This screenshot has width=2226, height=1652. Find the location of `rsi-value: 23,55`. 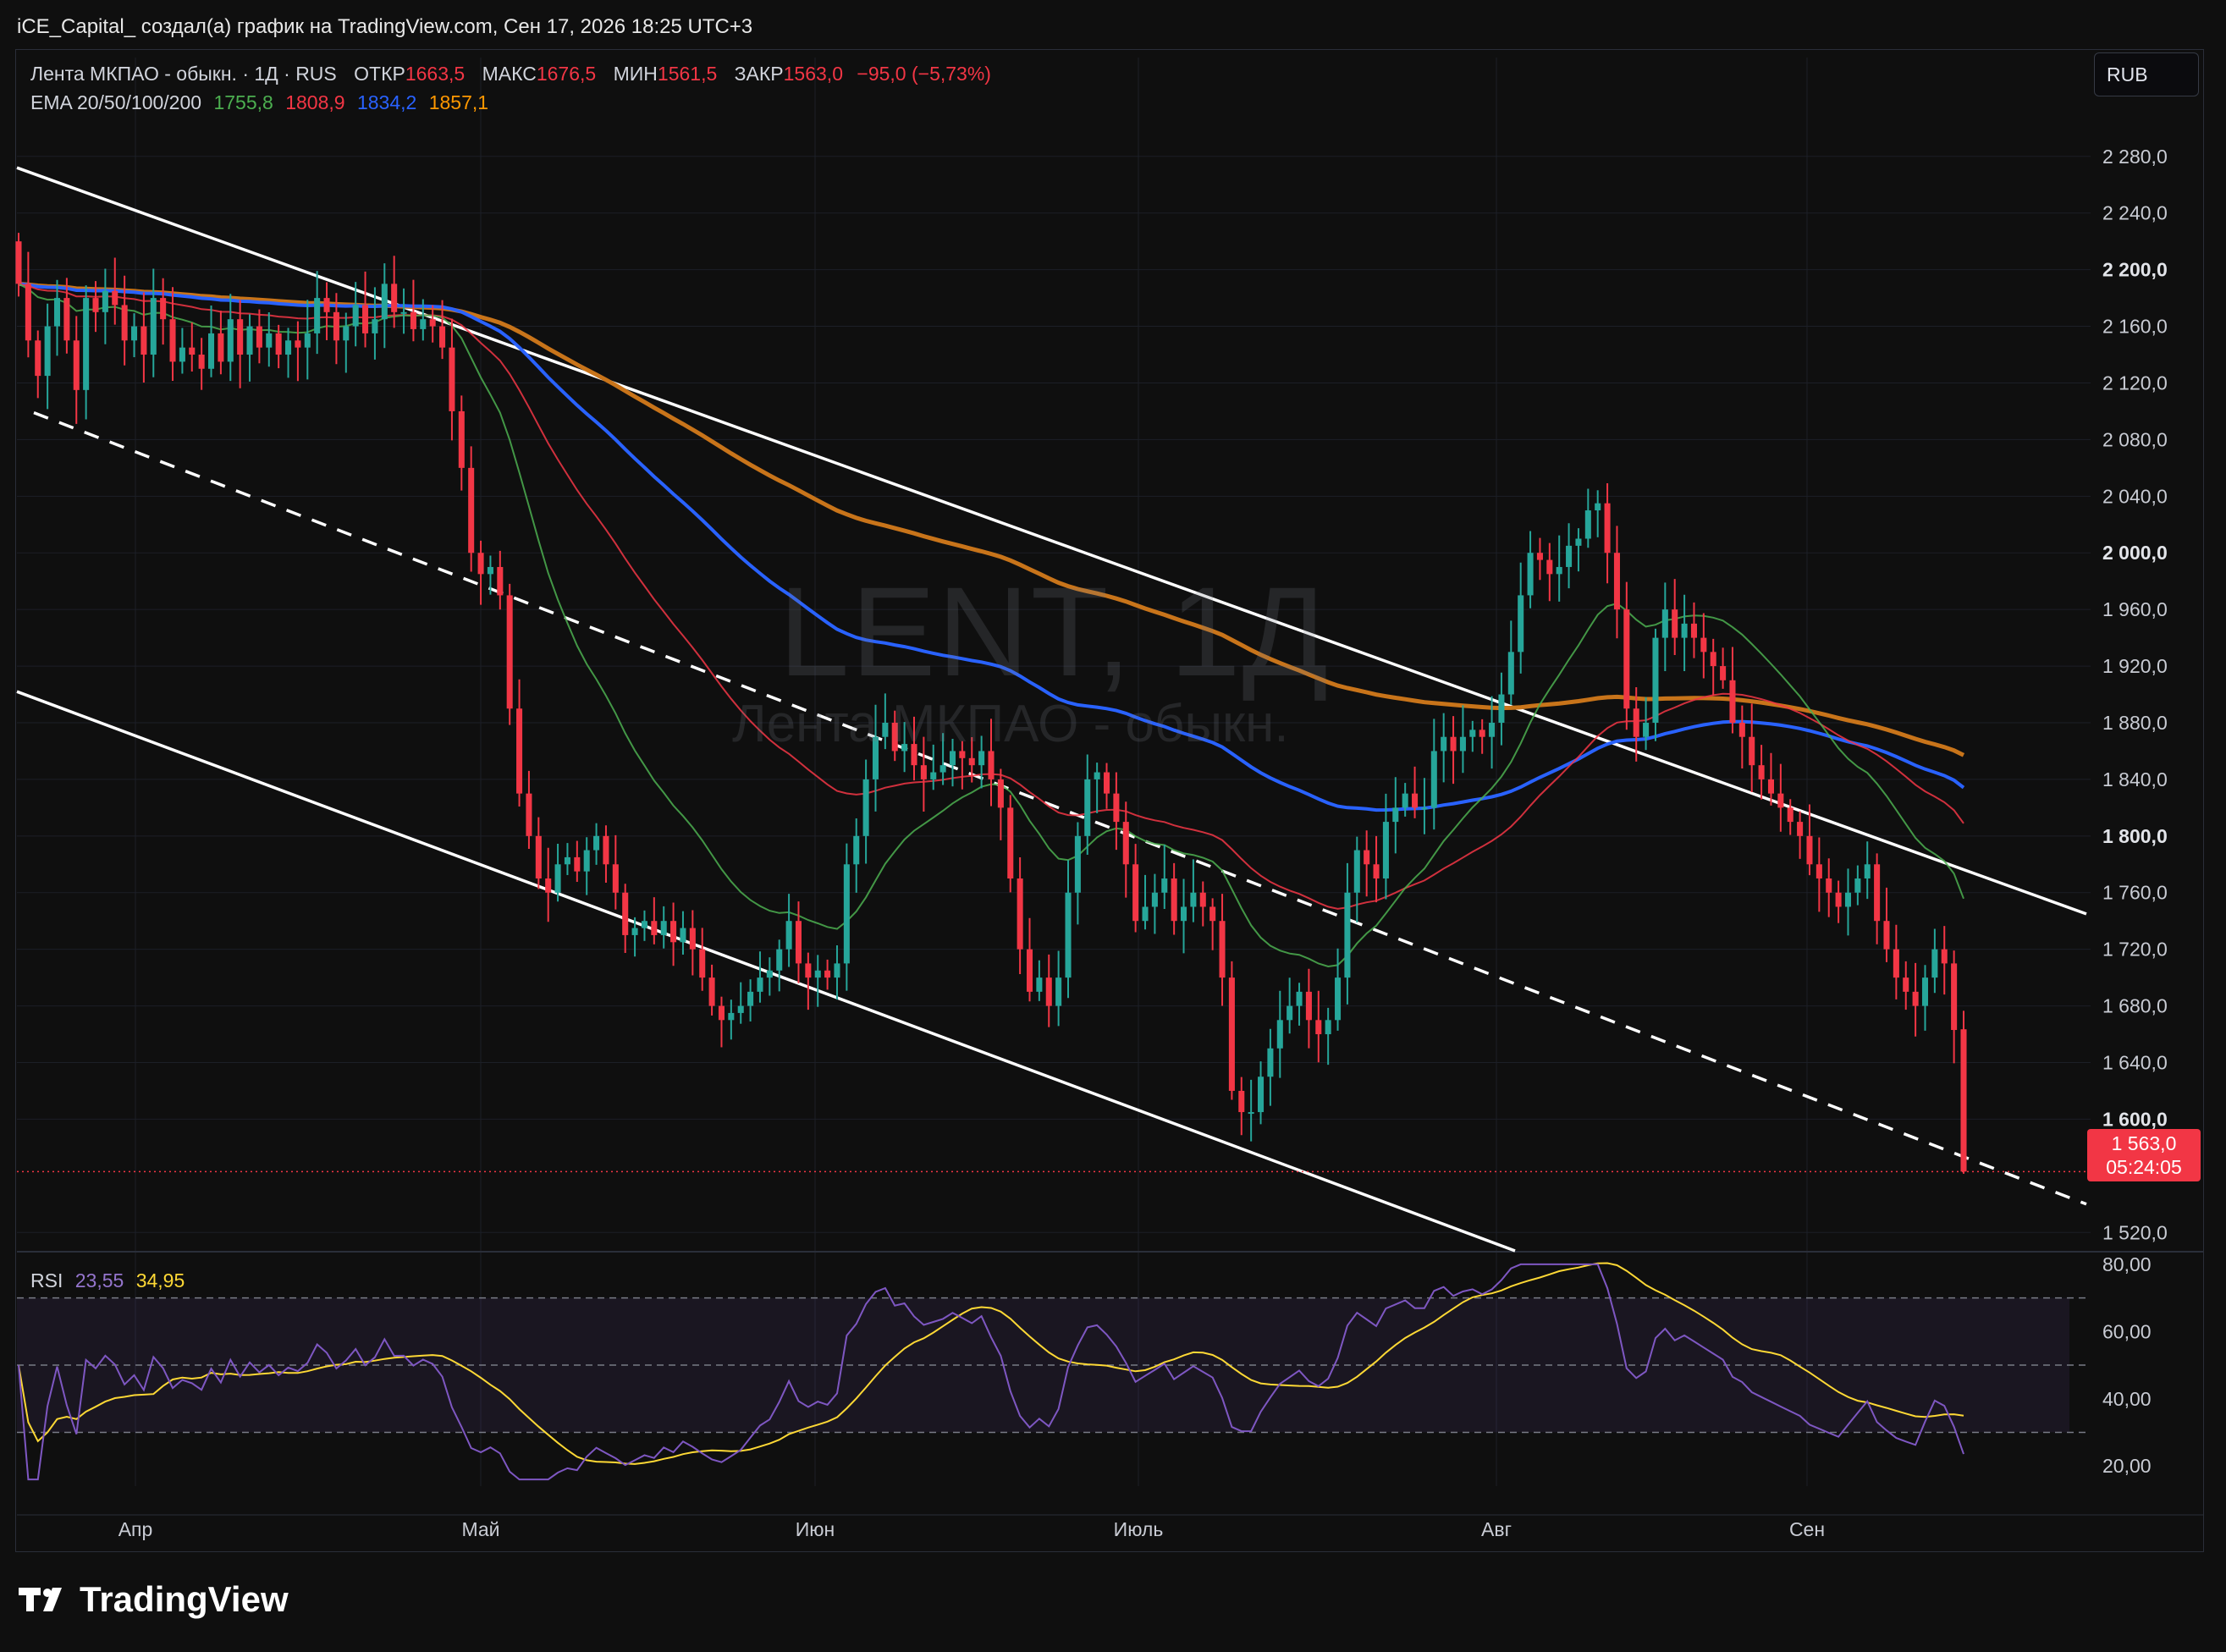

rsi-value: 23,55 is located at coordinates (99, 1280).